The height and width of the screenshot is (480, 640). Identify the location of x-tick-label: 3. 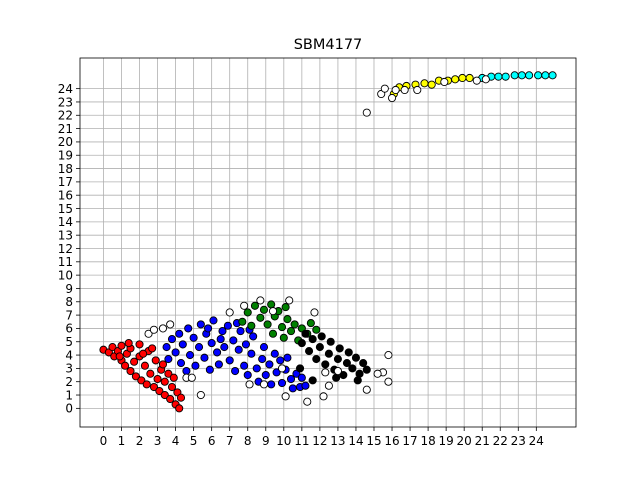
(158, 441).